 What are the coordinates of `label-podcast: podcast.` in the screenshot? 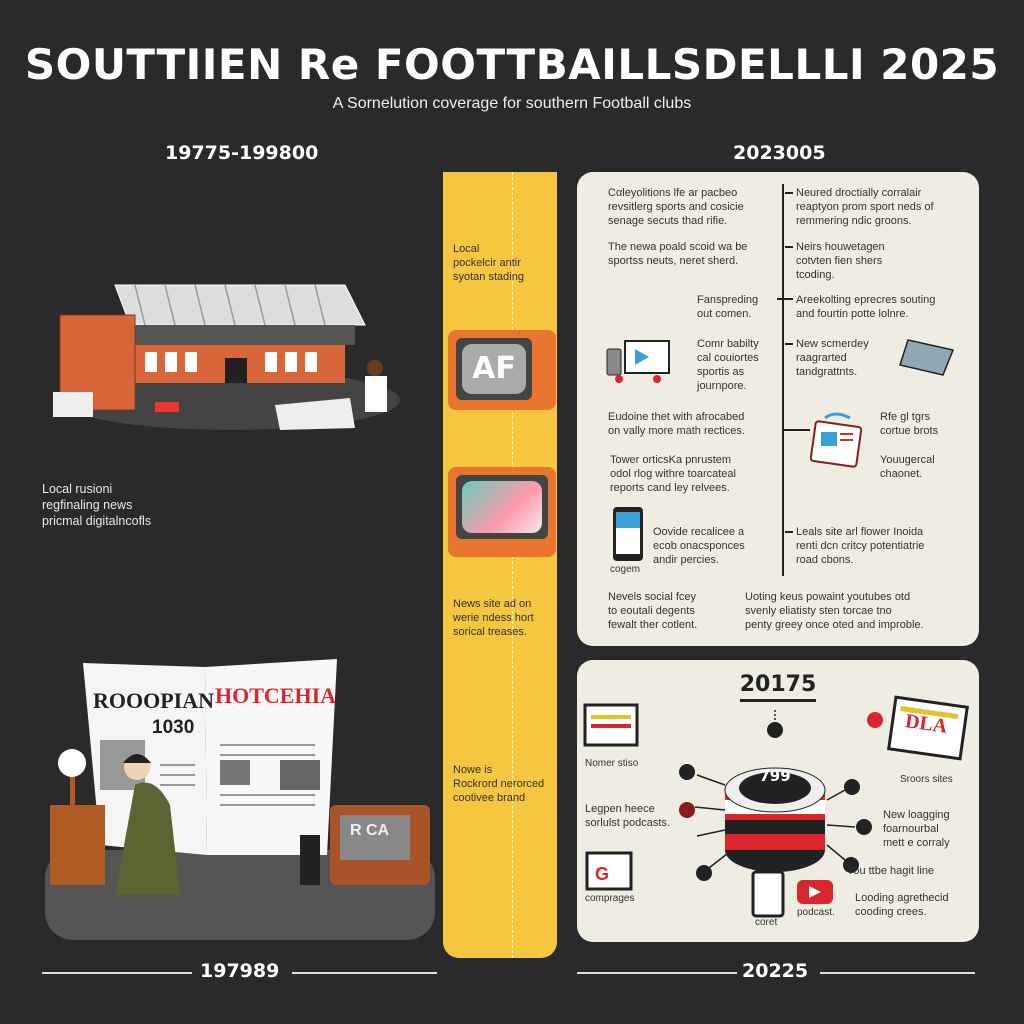 It's located at (816, 912).